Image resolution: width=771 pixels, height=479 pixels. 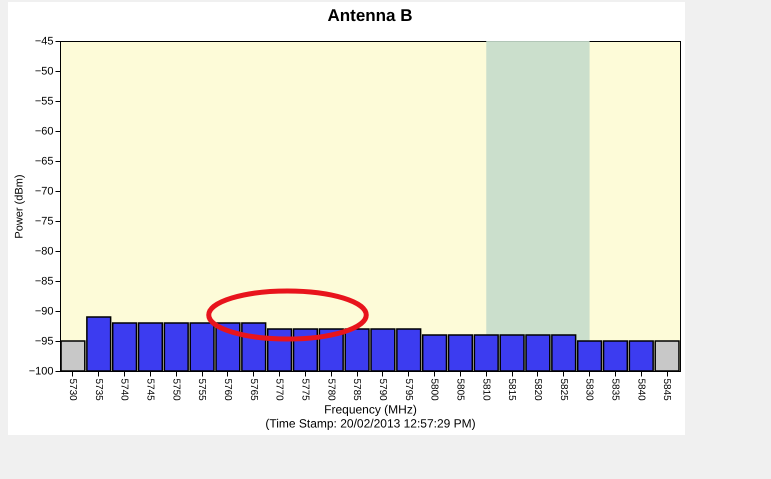 What do you see at coordinates (124, 390) in the screenshot?
I see `x-tick-label: 5740` at bounding box center [124, 390].